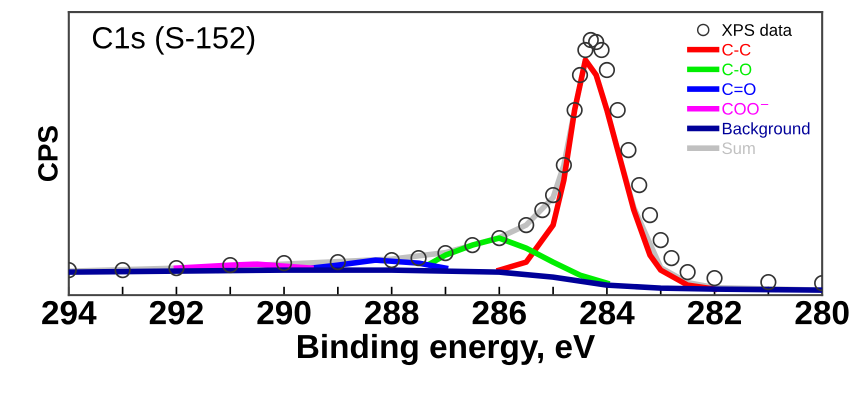 This screenshot has width=860, height=401. What do you see at coordinates (737, 70) in the screenshot?
I see `legend-label: C-O` at bounding box center [737, 70].